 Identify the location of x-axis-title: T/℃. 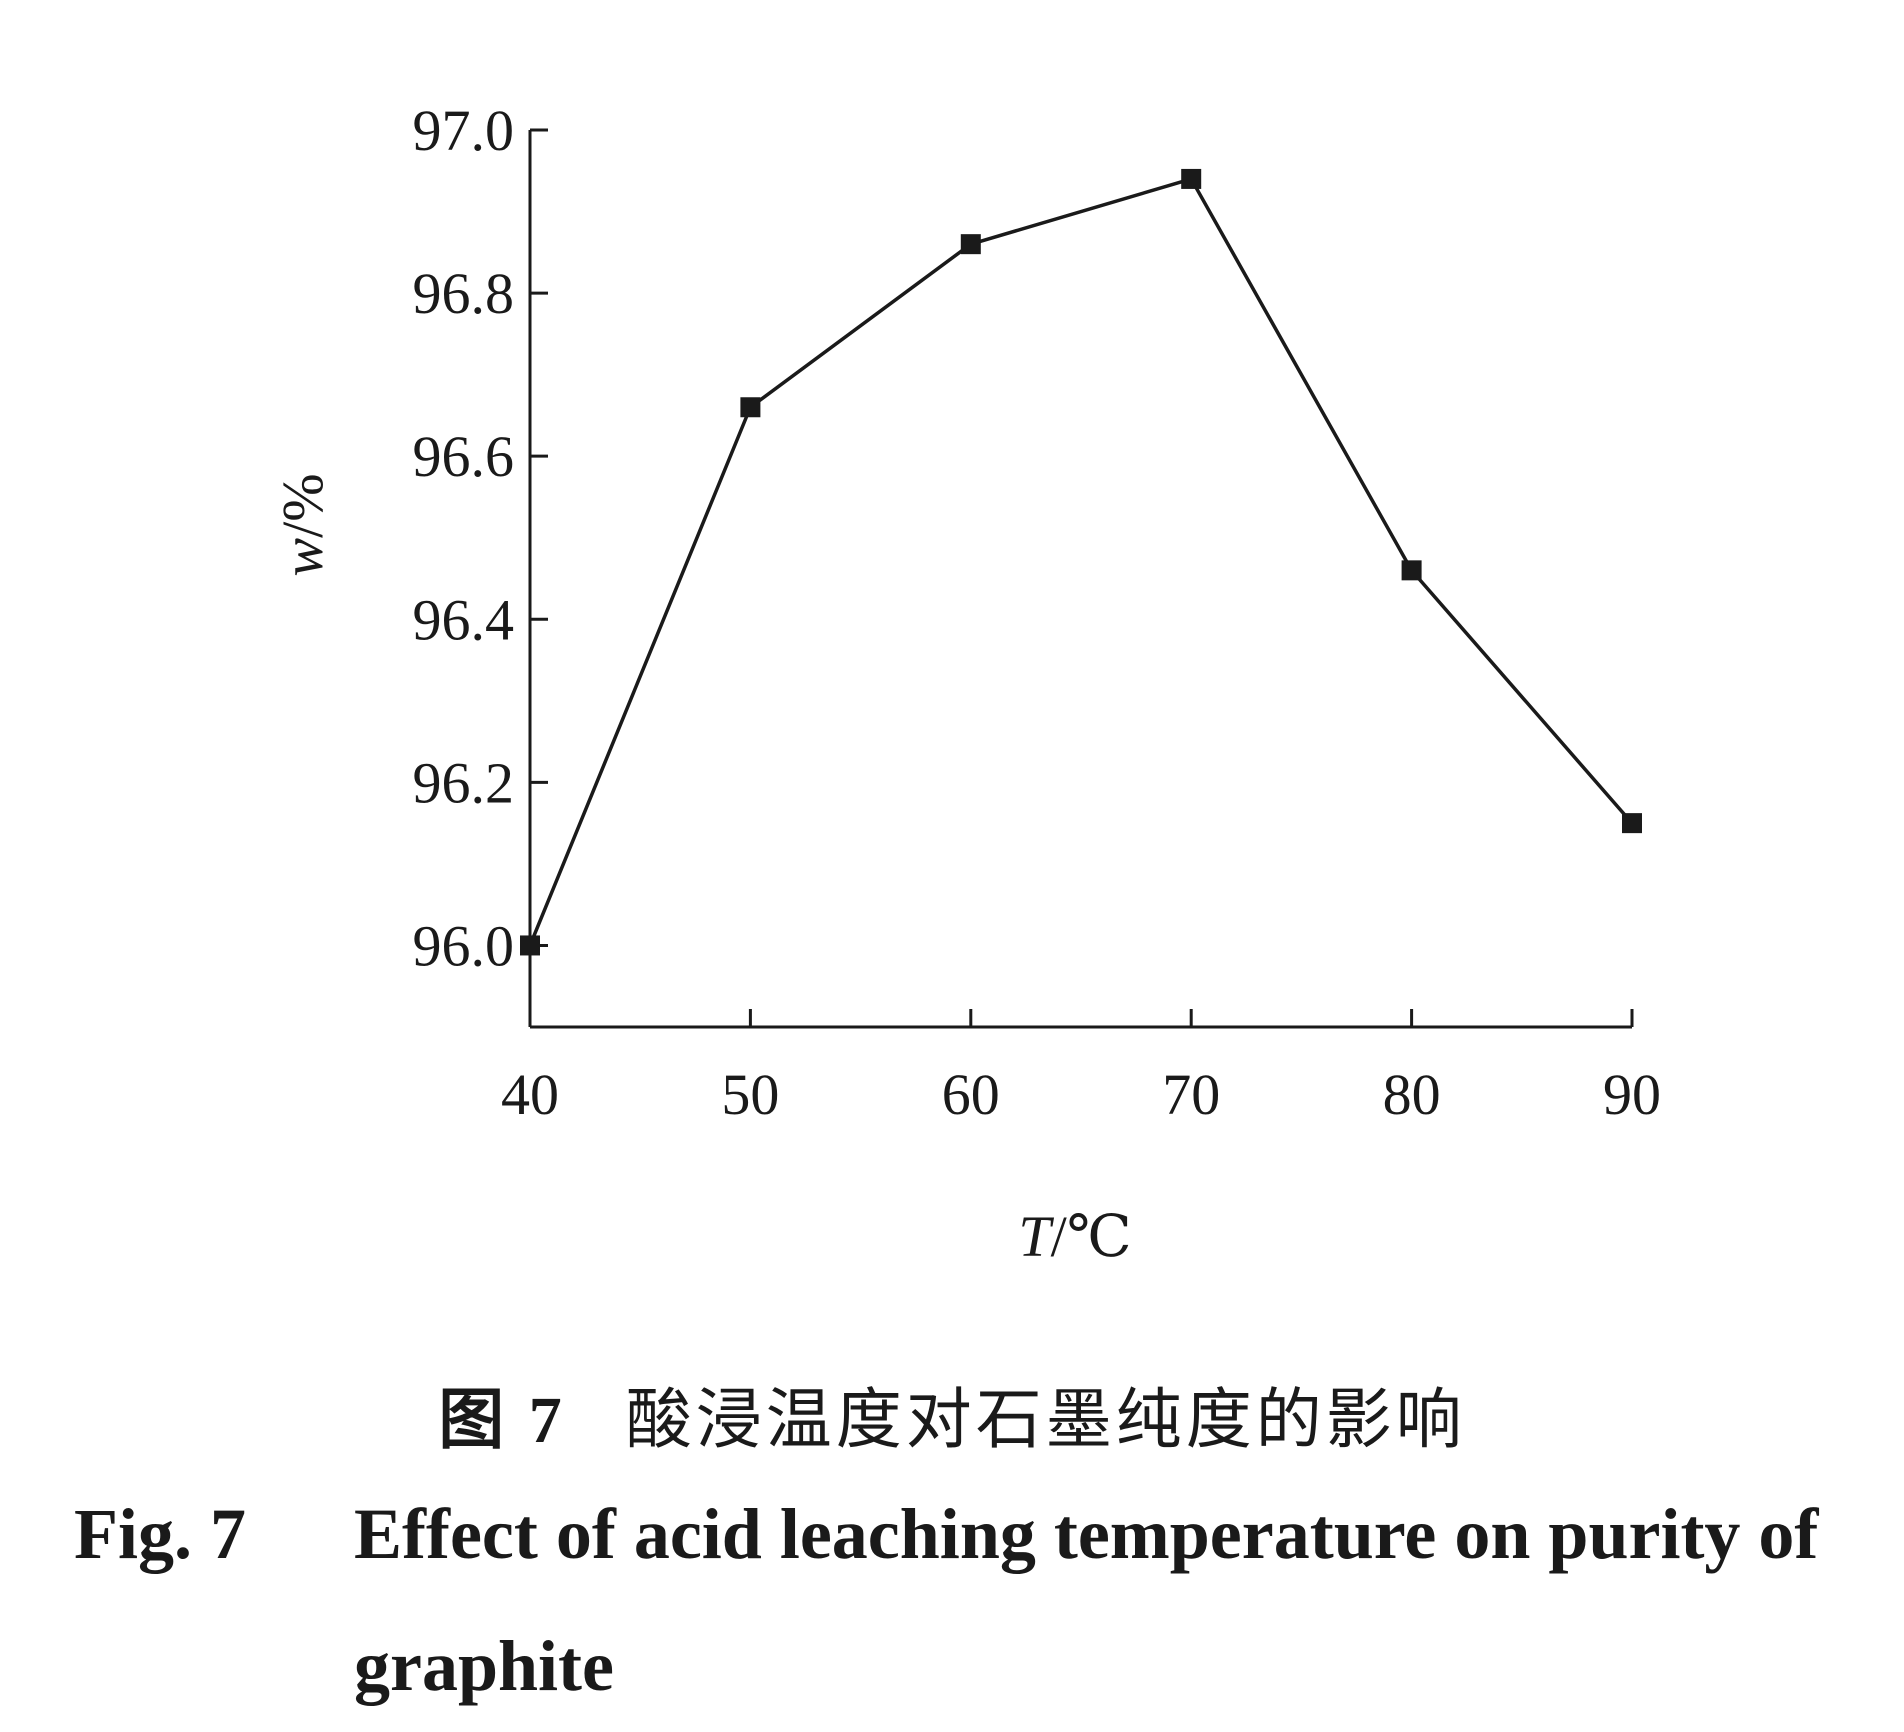
(1074, 1236).